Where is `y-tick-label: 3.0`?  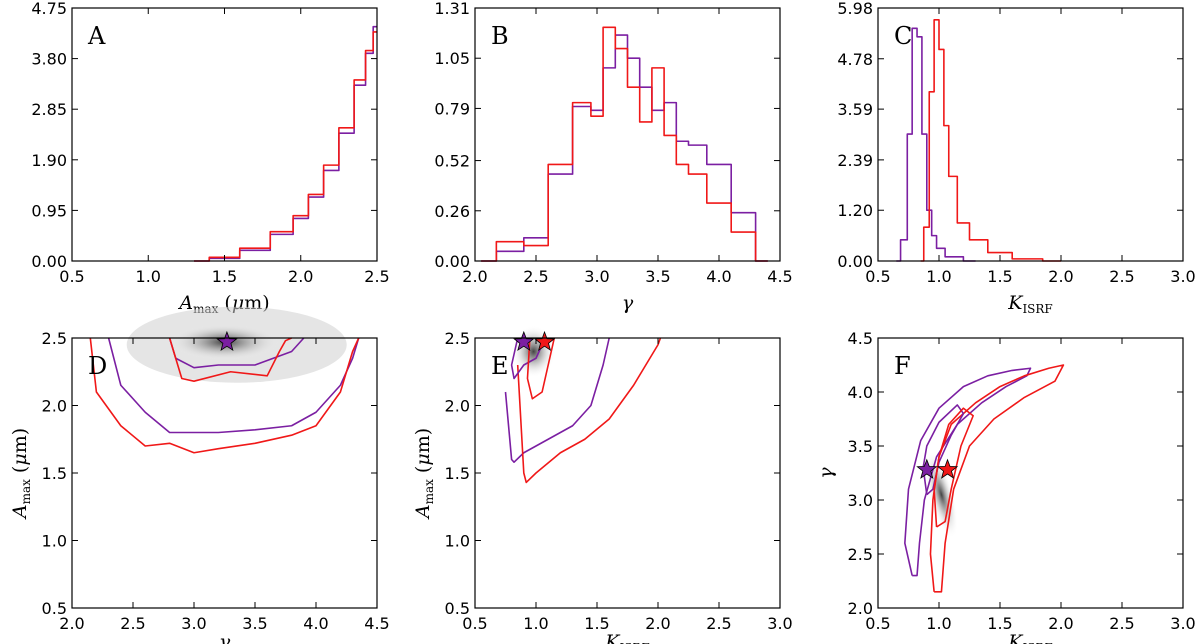
y-tick-label: 3.0 is located at coordinates (860, 500).